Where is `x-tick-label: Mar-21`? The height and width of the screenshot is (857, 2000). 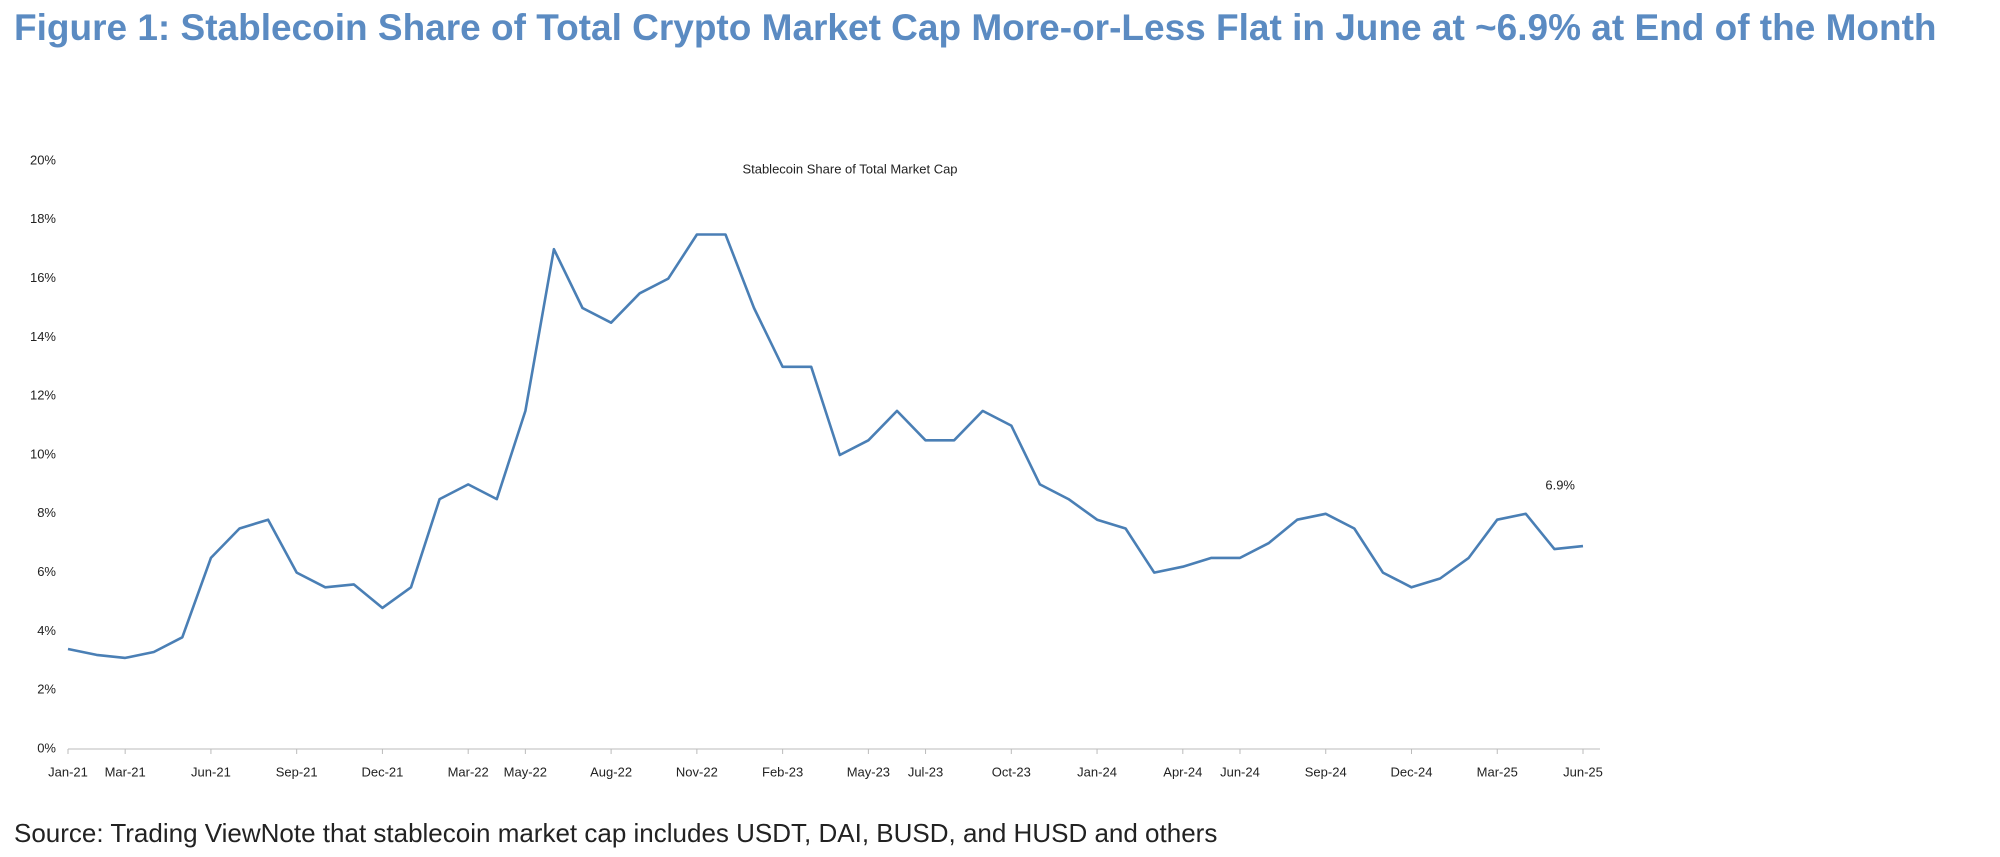 x-tick-label: Mar-21 is located at coordinates (125, 771).